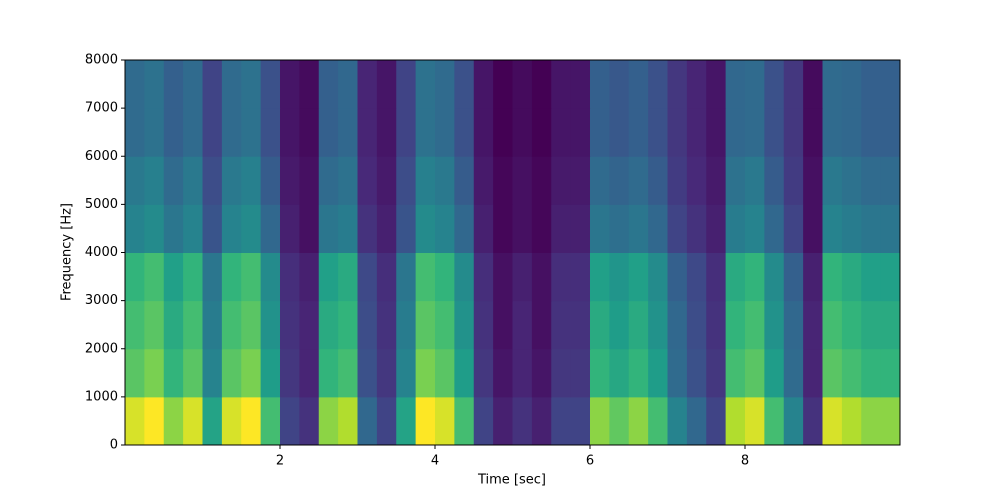  Describe the element at coordinates (435, 461) in the screenshot. I see `x-tick-label: 4` at that location.